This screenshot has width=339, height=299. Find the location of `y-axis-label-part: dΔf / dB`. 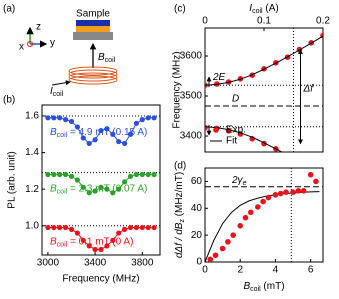

y-axis-label-part: dΔf / dB is located at coordinates (179, 240).